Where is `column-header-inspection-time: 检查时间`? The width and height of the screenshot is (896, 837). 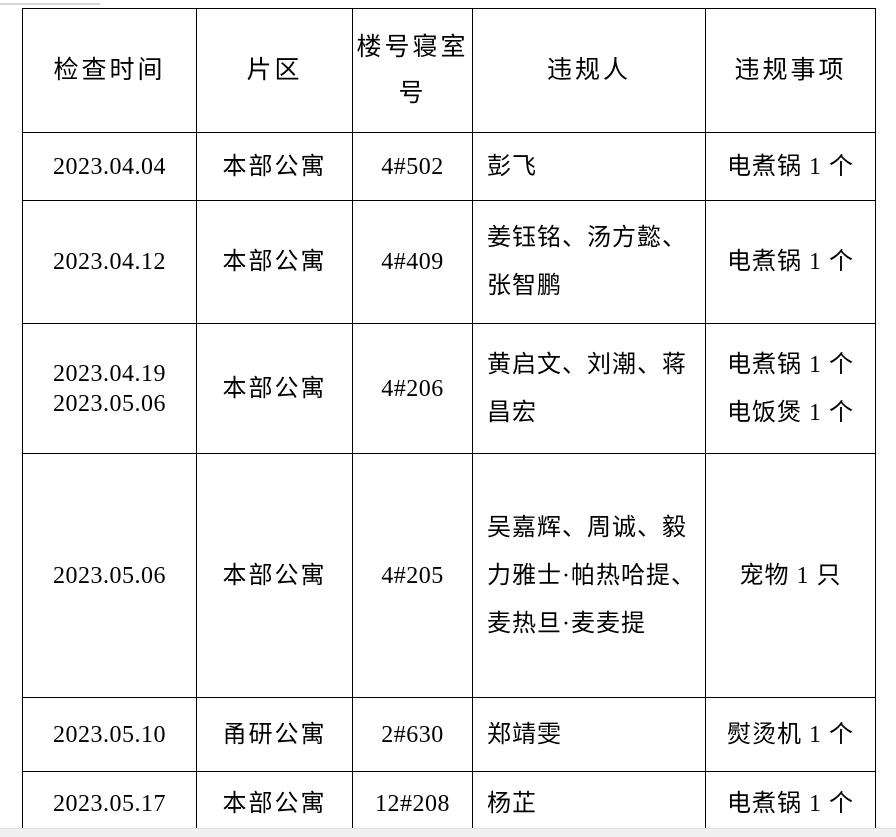
column-header-inspection-time: 检查时间 is located at coordinates (109, 70).